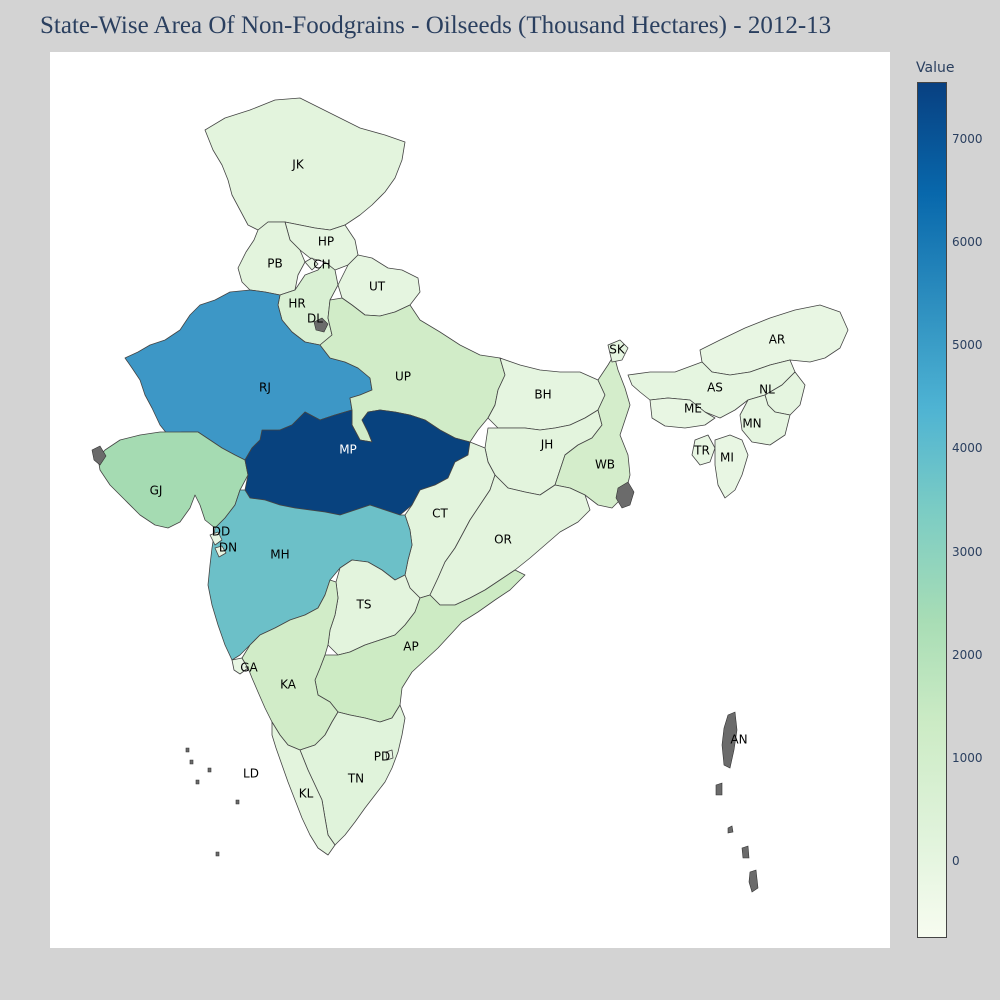 This screenshot has height=1000, width=1000. I want to click on label-ct: CT, so click(440, 514).